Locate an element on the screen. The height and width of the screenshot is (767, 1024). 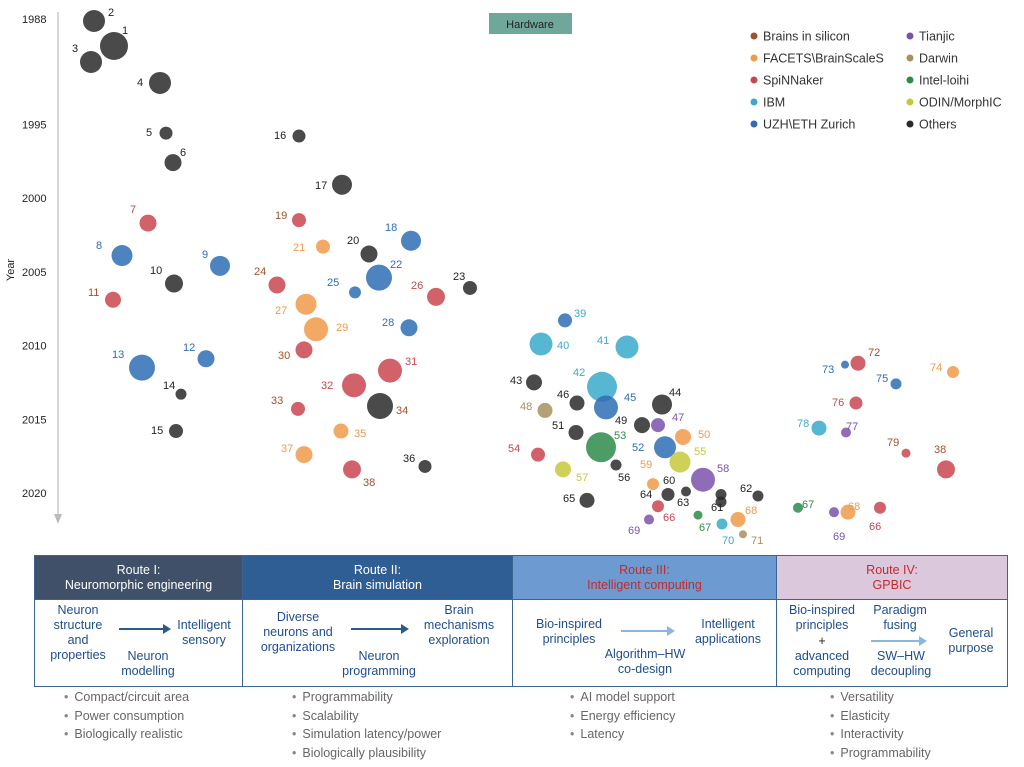
y-tick-label: 2000 is located at coordinates (34, 199).